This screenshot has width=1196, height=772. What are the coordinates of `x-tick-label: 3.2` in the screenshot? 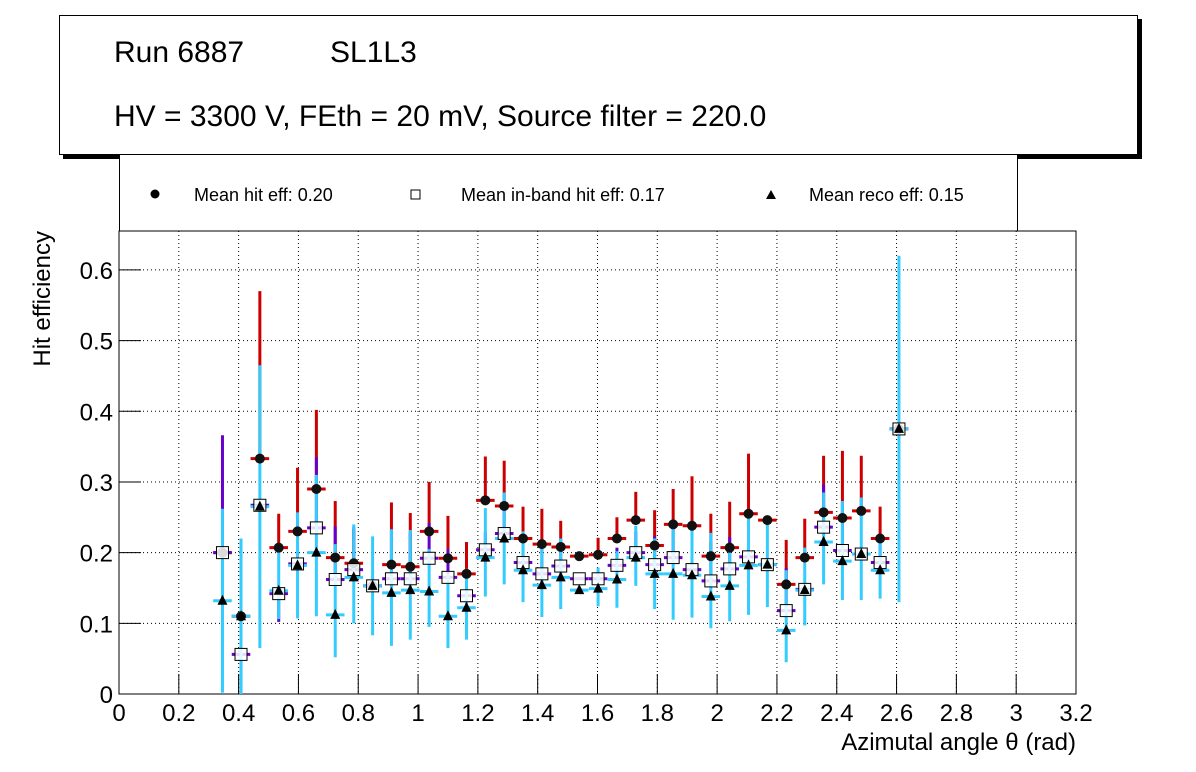 It's located at (1075, 713).